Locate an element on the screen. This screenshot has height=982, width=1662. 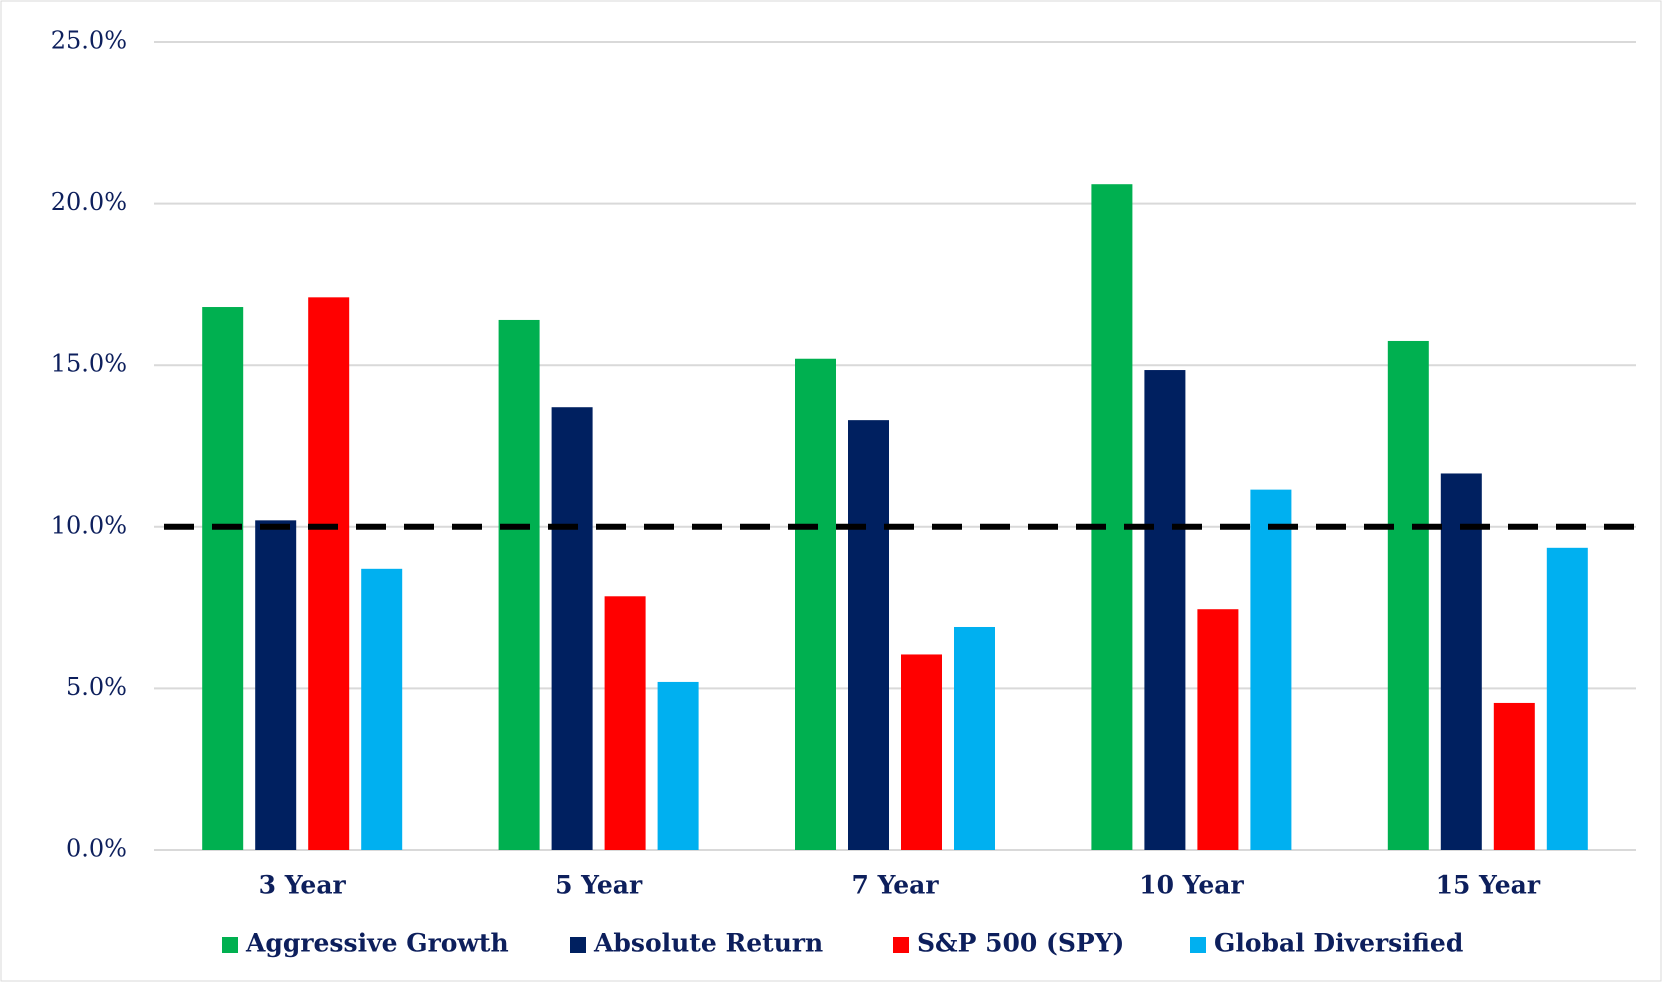
legend-label: S&P 500 (SPY) is located at coordinates (1020, 943).